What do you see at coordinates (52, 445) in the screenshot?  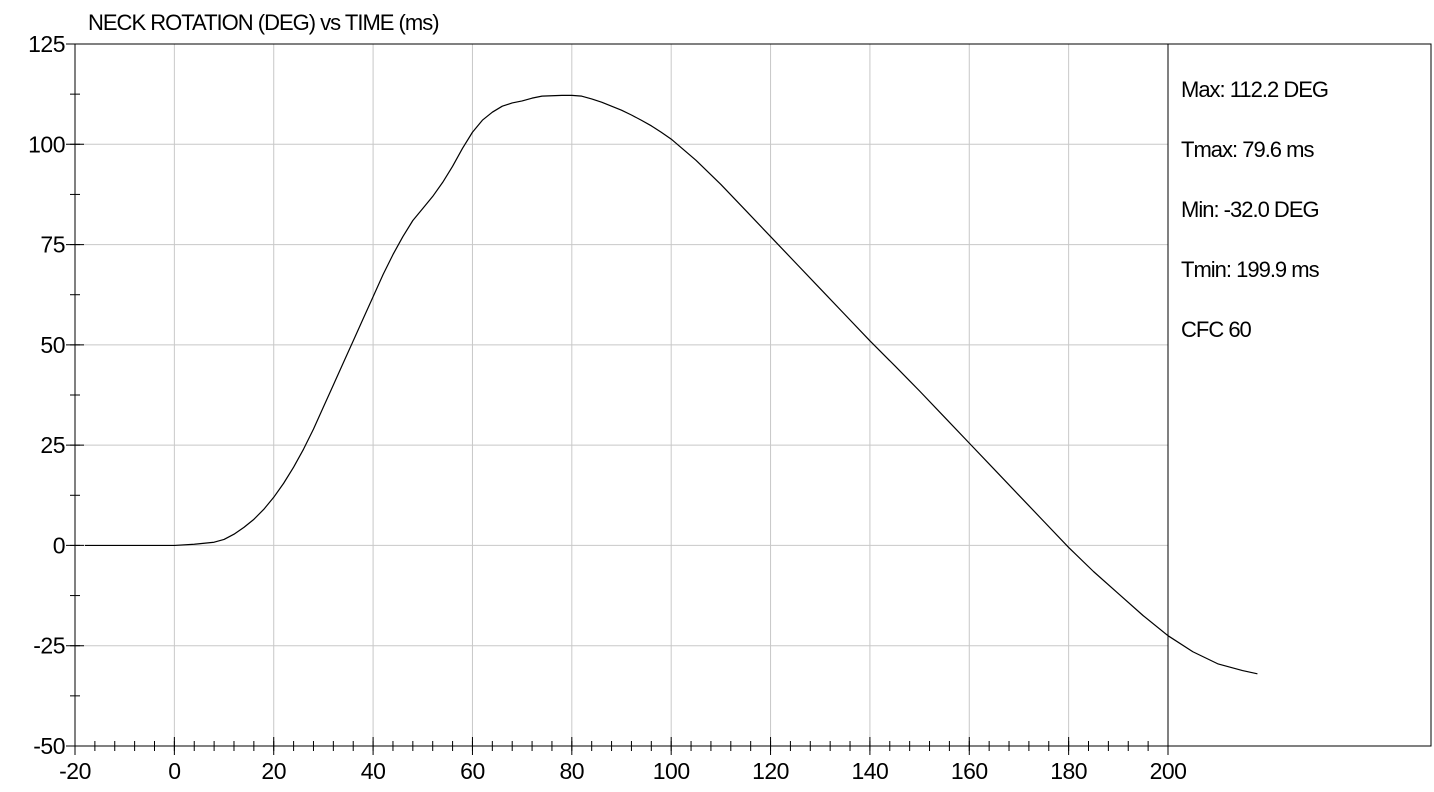 I see `y-tick-label: 25` at bounding box center [52, 445].